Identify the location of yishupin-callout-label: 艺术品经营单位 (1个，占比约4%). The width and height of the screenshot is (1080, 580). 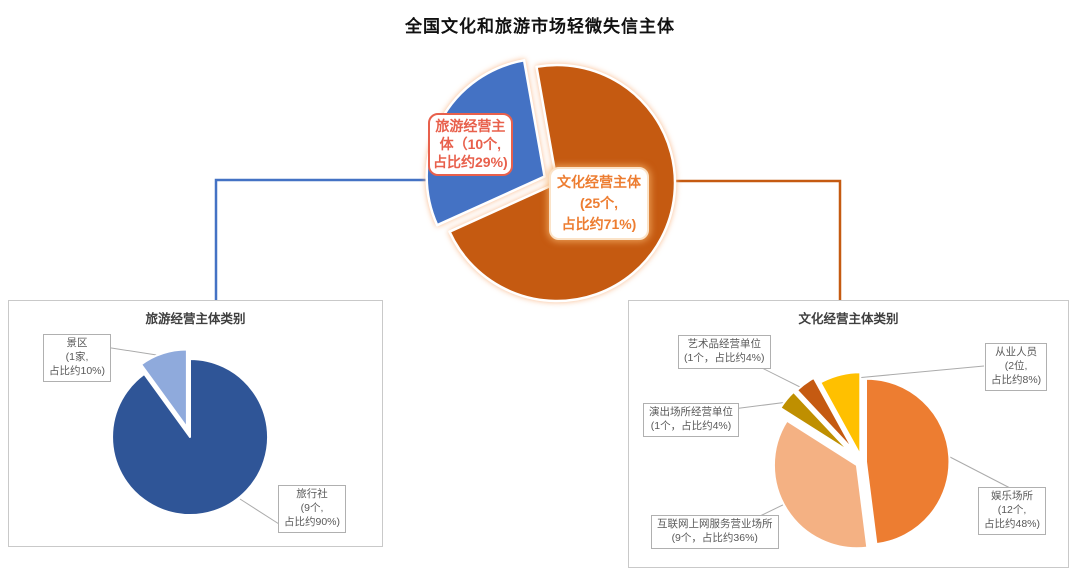
(724, 352).